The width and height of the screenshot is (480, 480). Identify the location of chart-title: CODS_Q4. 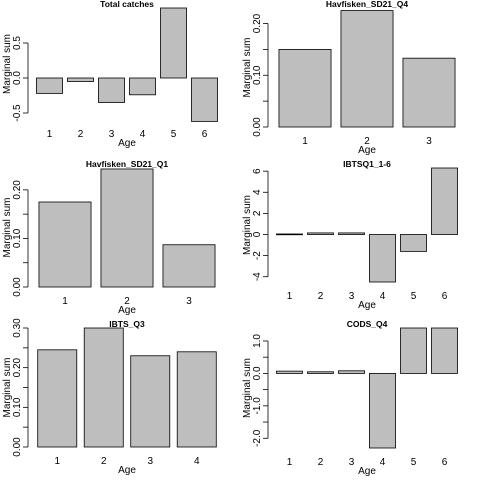
(367, 324).